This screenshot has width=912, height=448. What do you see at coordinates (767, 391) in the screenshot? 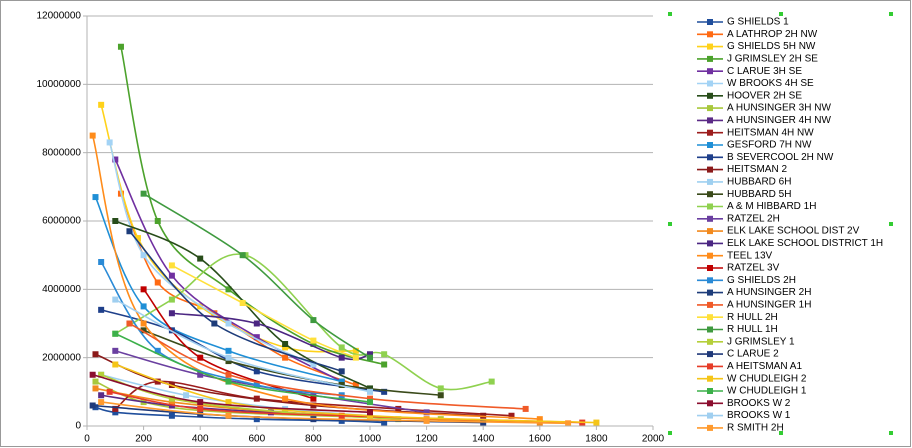
I see `legend-label: W CHUDLEIGH 1` at bounding box center [767, 391].